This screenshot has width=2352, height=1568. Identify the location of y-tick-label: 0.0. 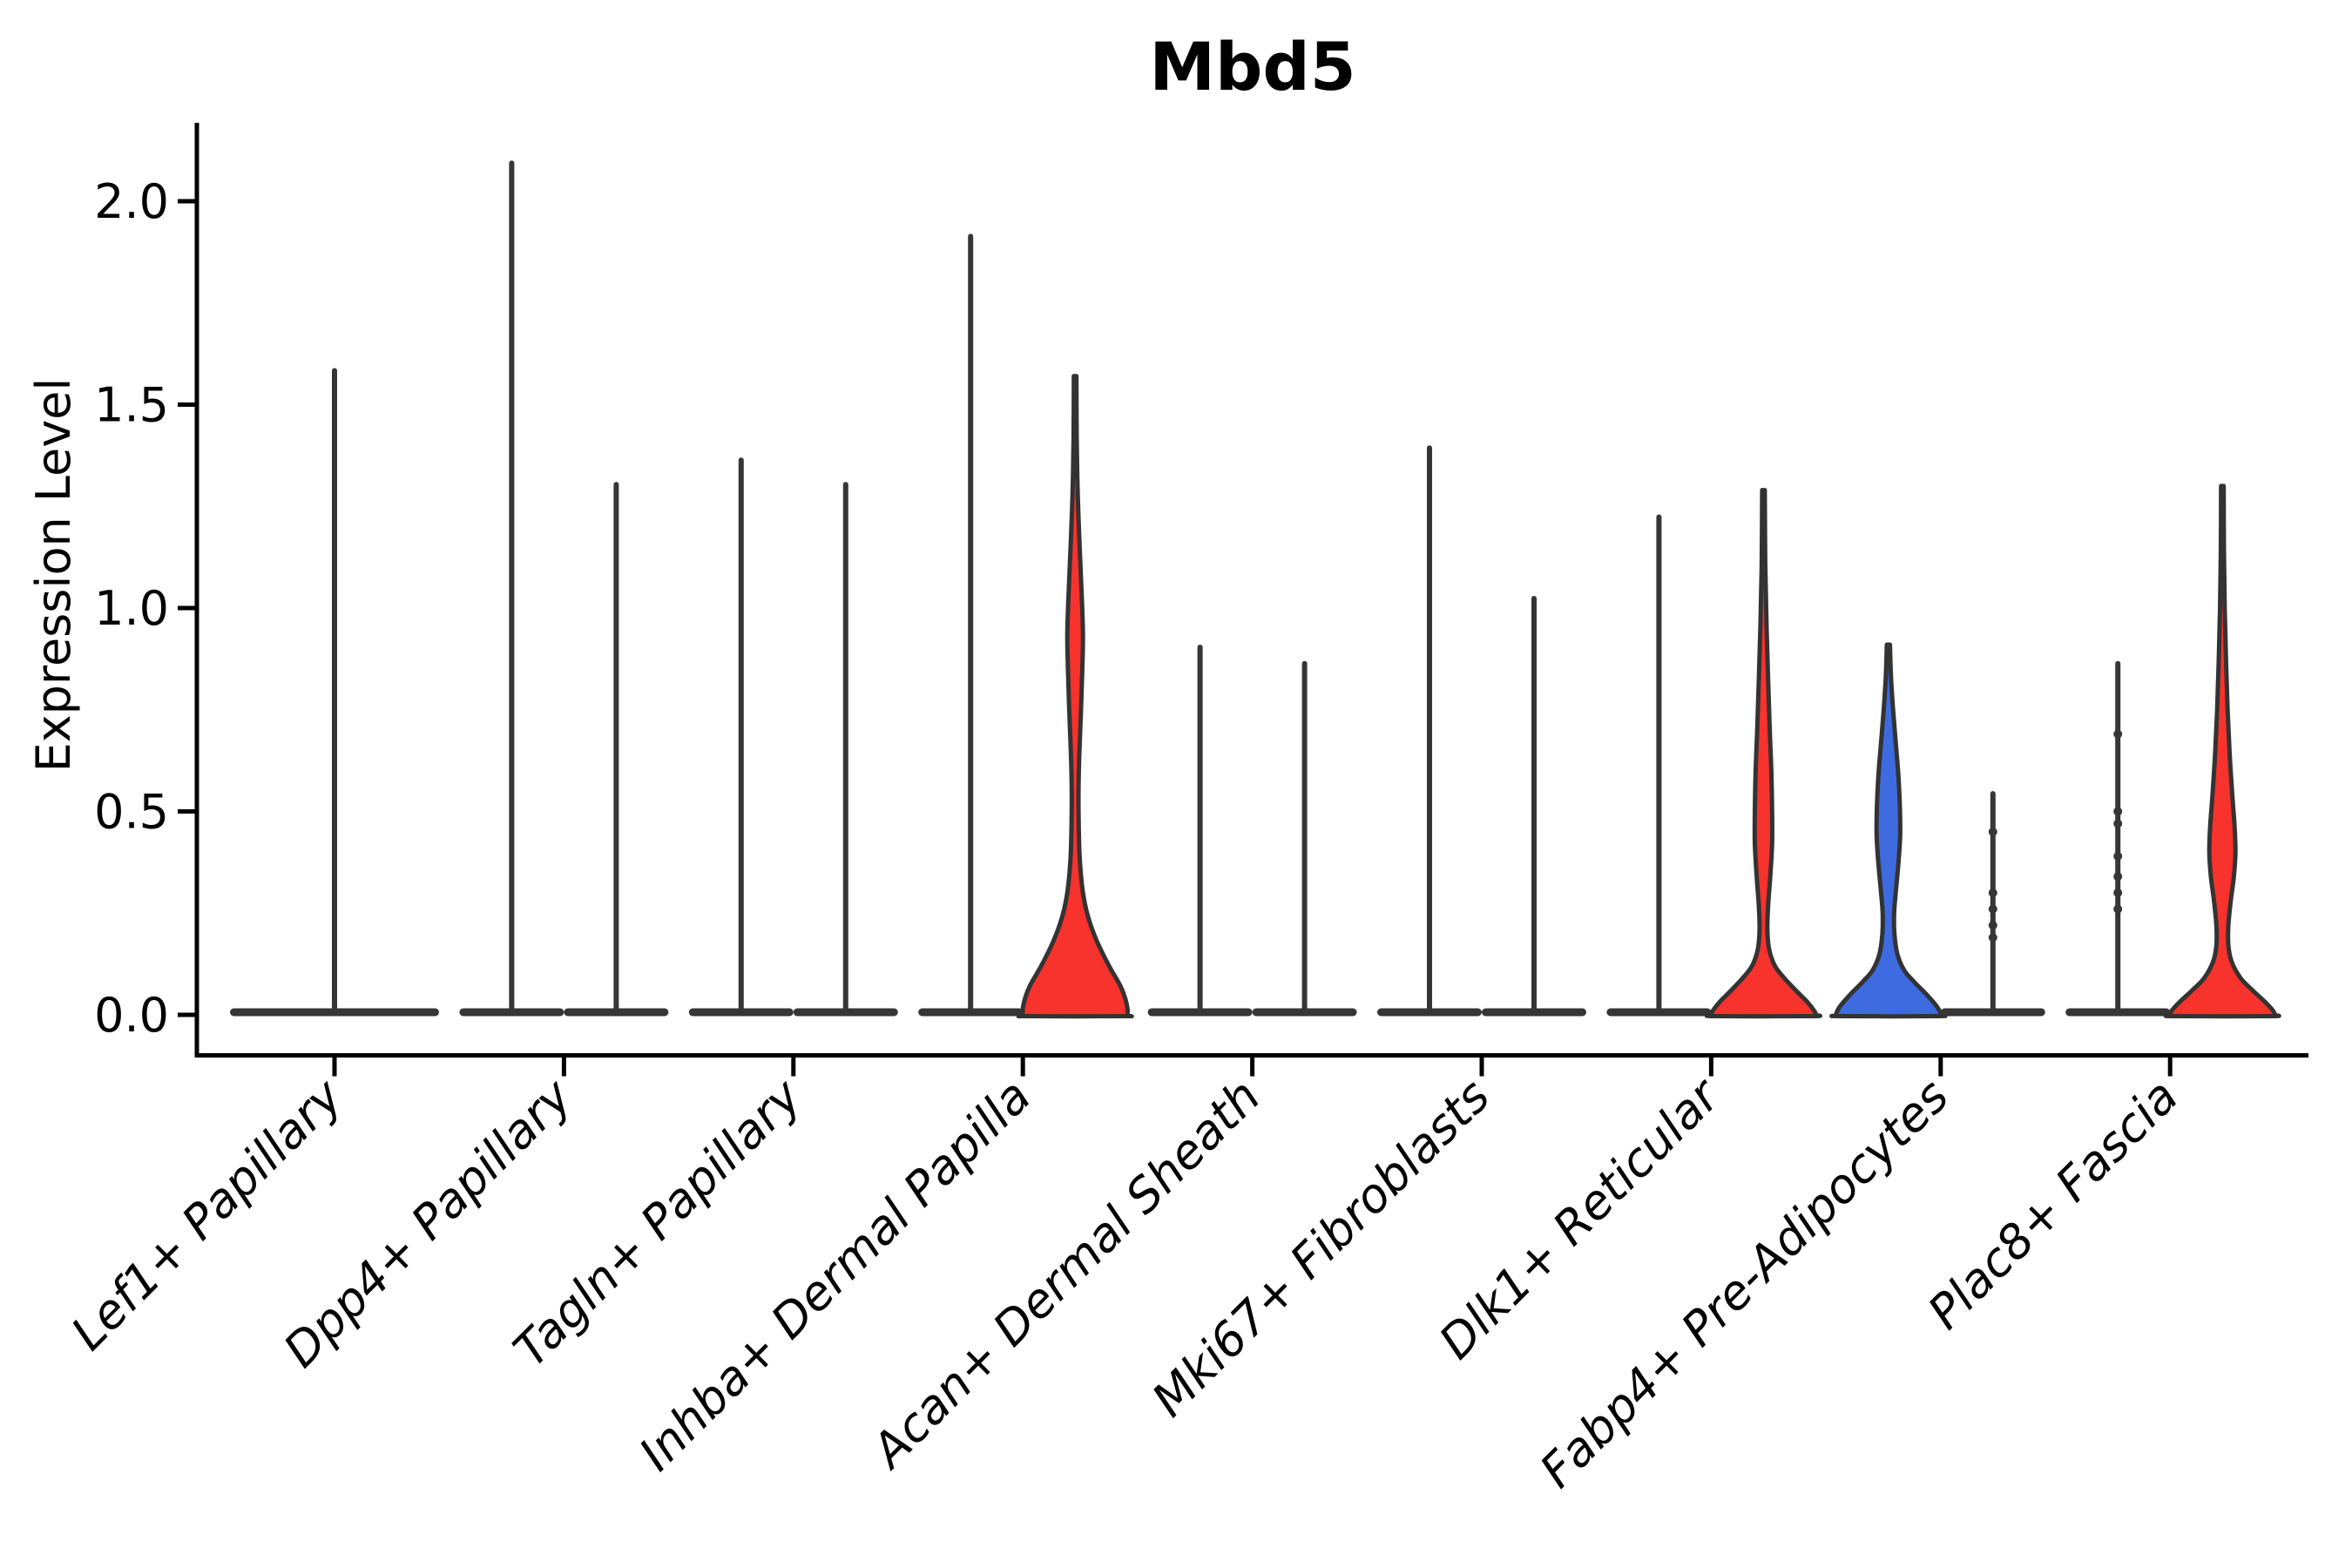
(131, 1015).